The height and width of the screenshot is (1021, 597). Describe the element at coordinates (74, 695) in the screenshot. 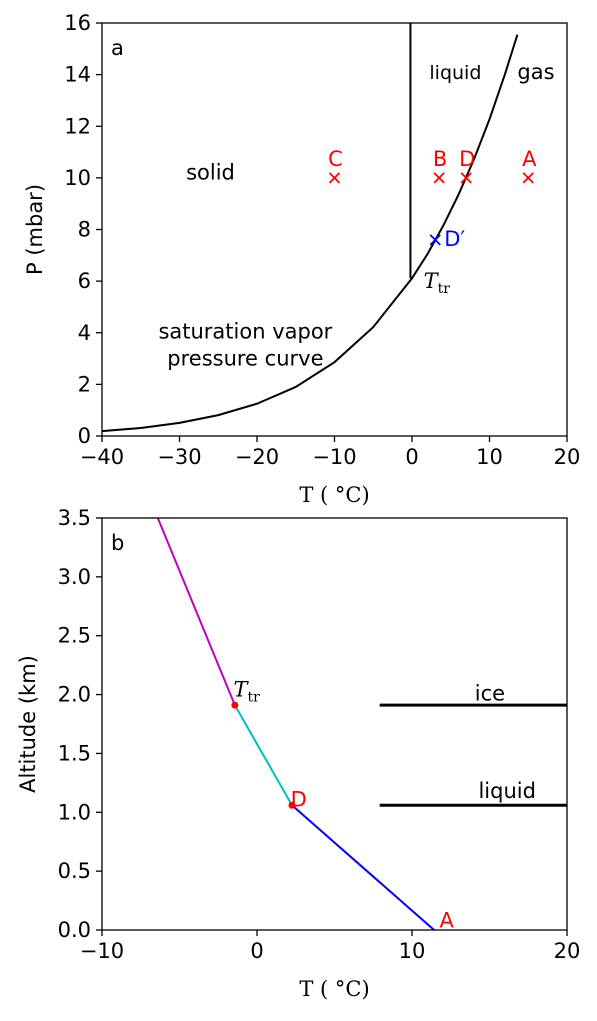

I see `y-tick-label: 2.0` at that location.